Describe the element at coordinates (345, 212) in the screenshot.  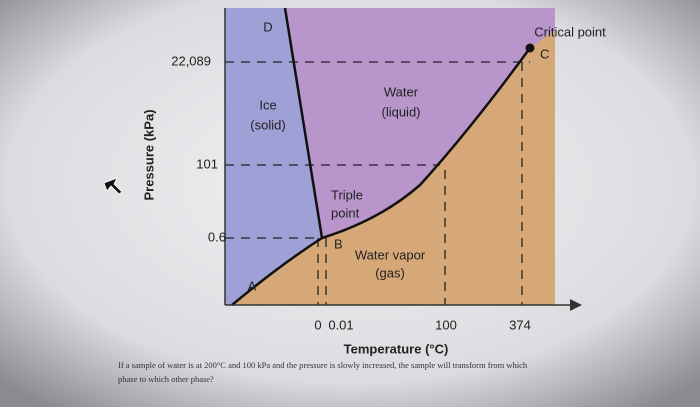
I see `point-label: point` at that location.